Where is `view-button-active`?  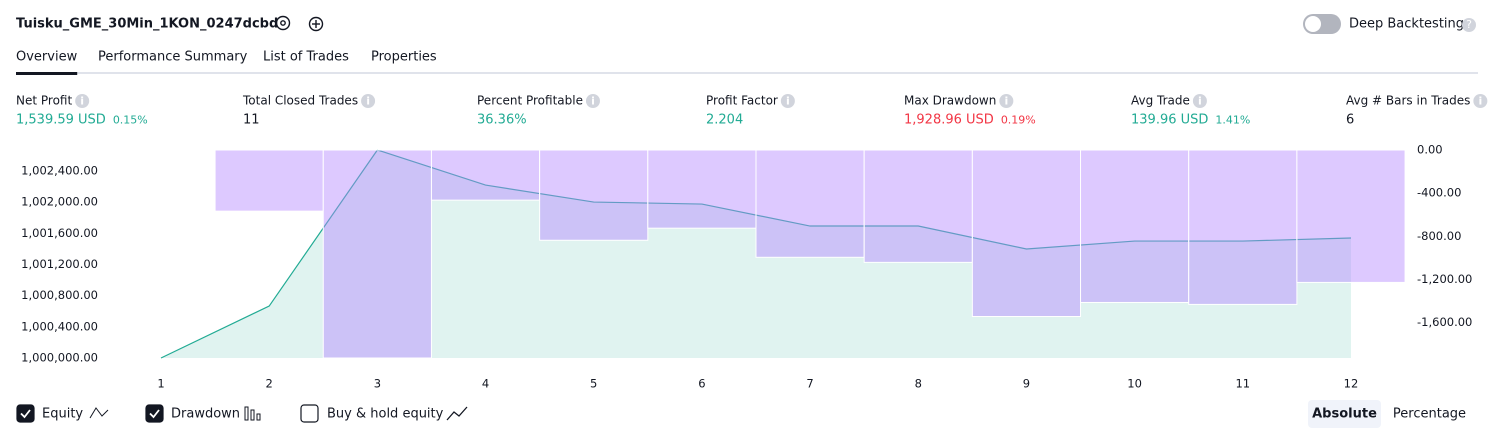
view-button-active is located at coordinates (1344, 414).